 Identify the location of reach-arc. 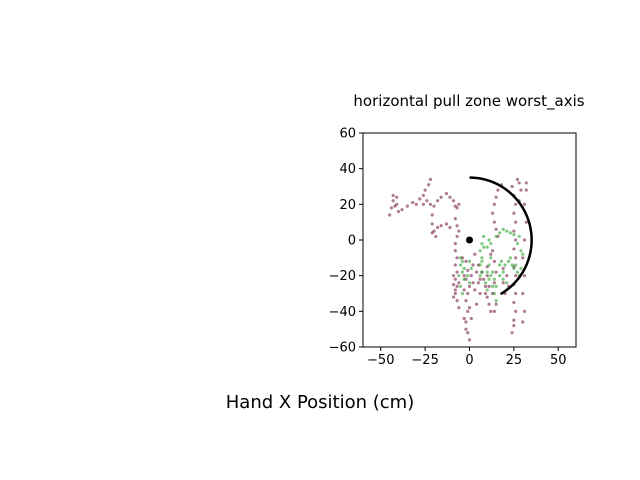
(501, 236).